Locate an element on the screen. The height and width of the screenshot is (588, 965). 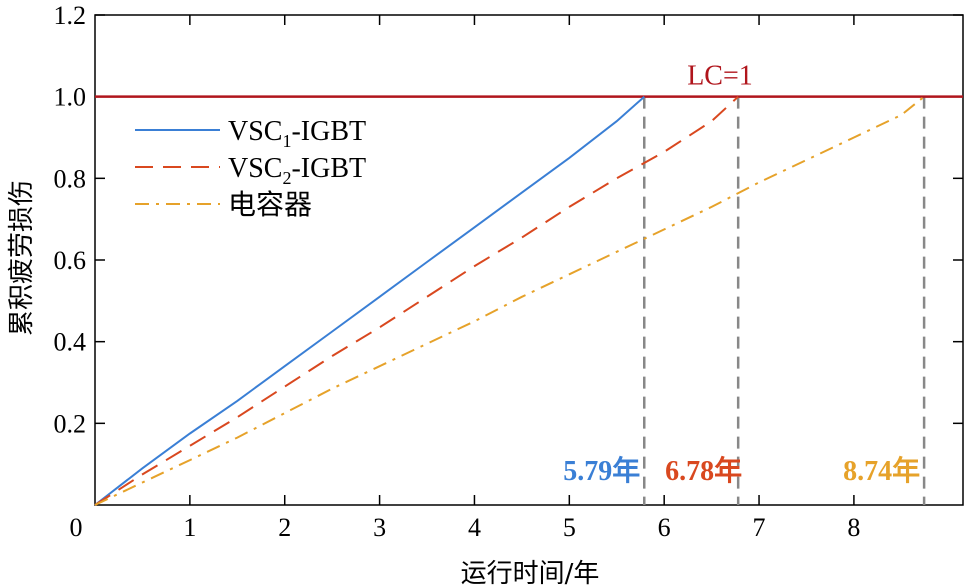
legend-label-subscript: 2 is located at coordinates (286, 178).